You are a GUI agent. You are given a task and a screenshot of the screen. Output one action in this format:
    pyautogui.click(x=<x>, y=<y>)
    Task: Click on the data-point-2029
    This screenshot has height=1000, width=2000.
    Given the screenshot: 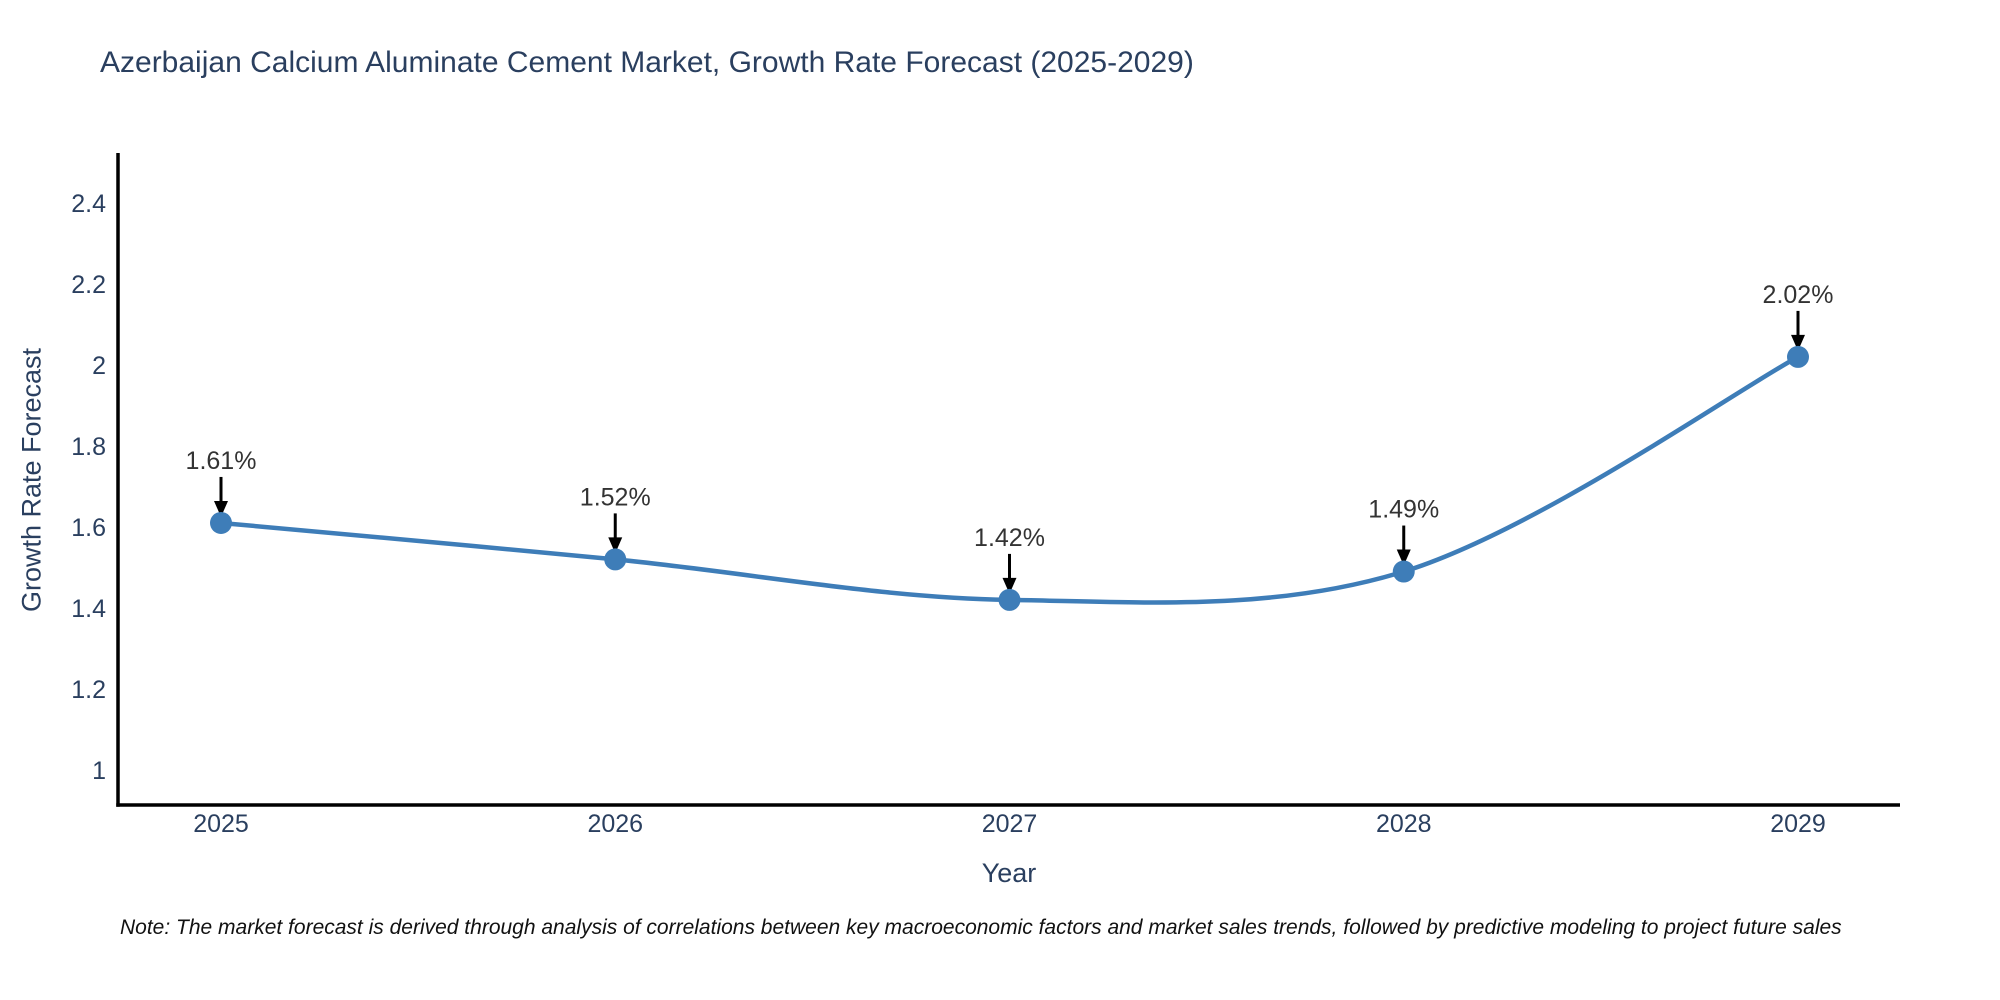 What is the action you would take?
    pyautogui.click(x=1798, y=356)
    